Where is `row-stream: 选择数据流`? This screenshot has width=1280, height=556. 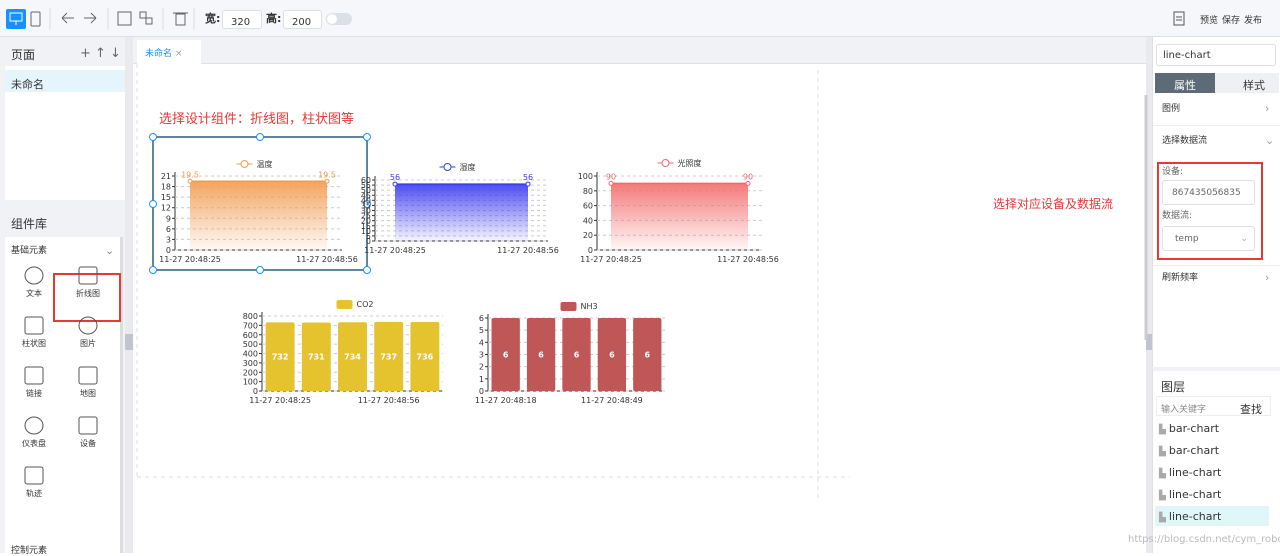 row-stream: 选择数据流 is located at coordinates (1185, 141).